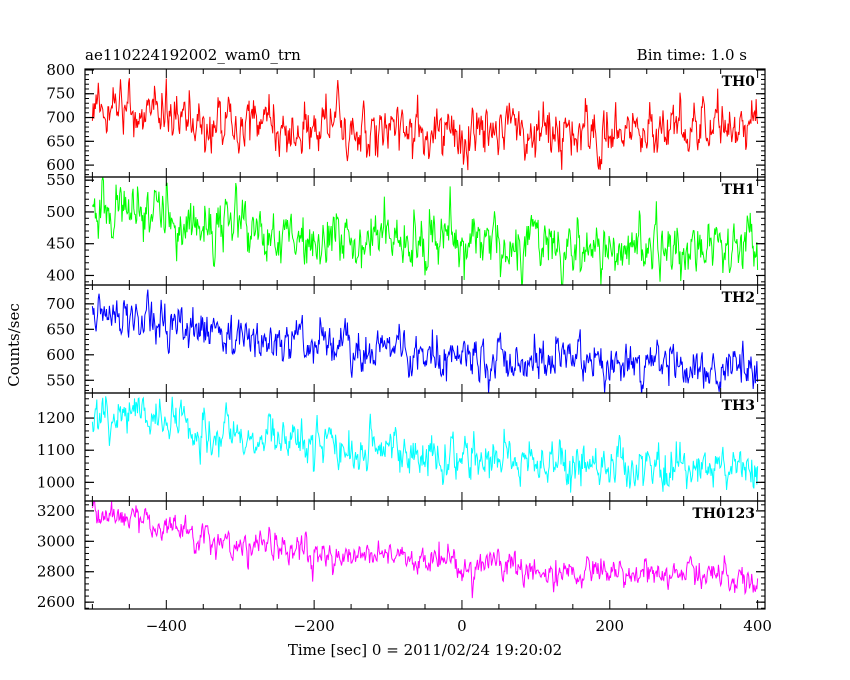  I want to click on y-tick-label: 2600, so click(56, 602).